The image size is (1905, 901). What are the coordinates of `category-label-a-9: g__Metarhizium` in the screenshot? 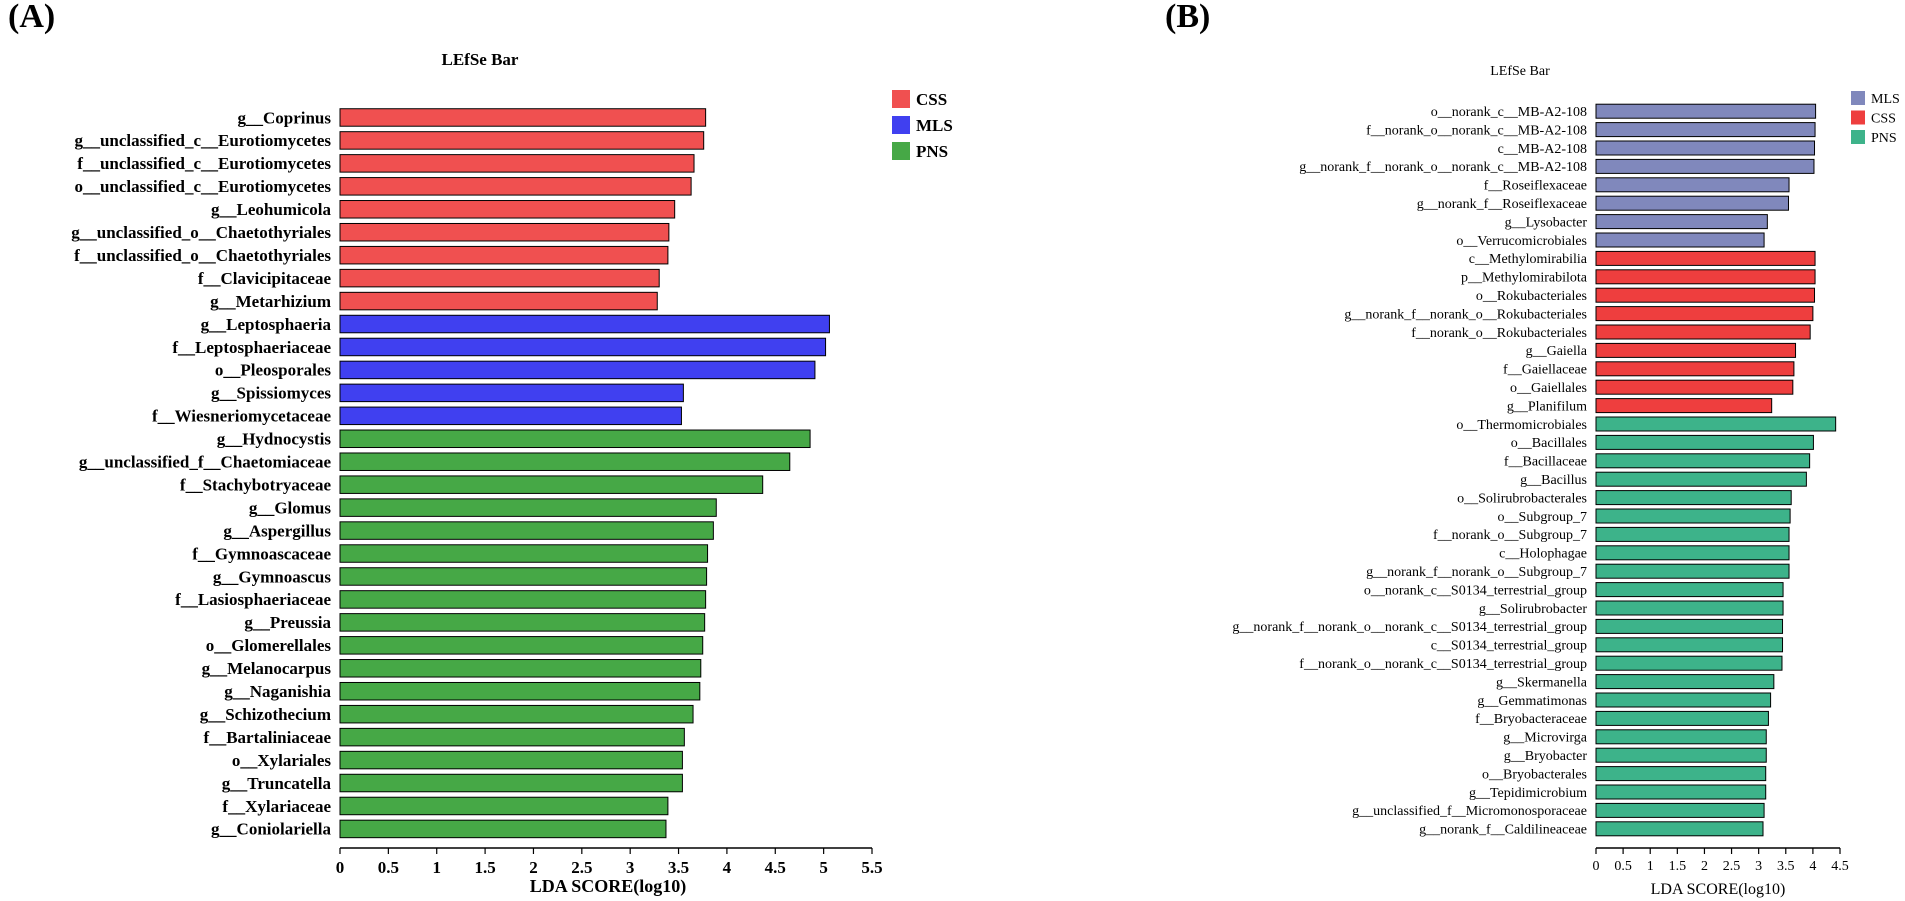 It's located at (270, 301).